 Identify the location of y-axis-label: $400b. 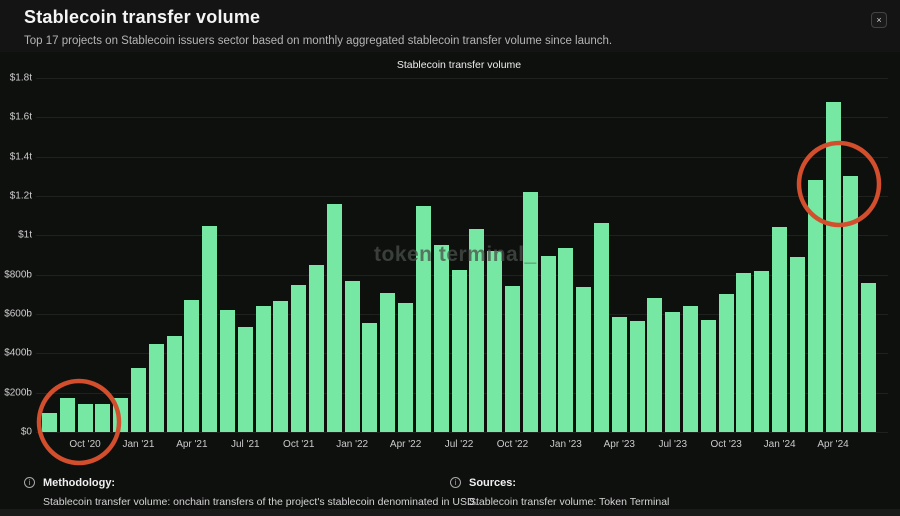
(18, 353).